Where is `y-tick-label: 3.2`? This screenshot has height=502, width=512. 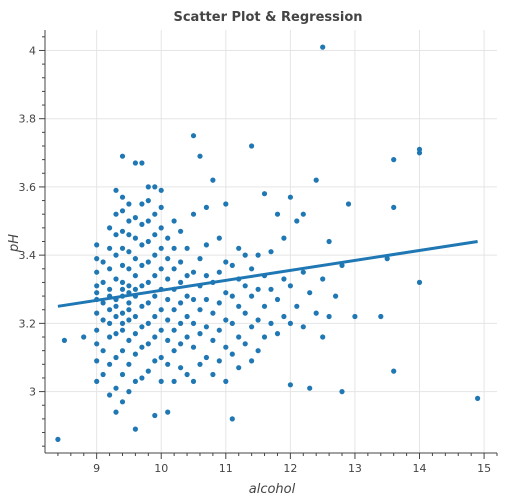
y-tick-label: 3.2 is located at coordinates (28, 323).